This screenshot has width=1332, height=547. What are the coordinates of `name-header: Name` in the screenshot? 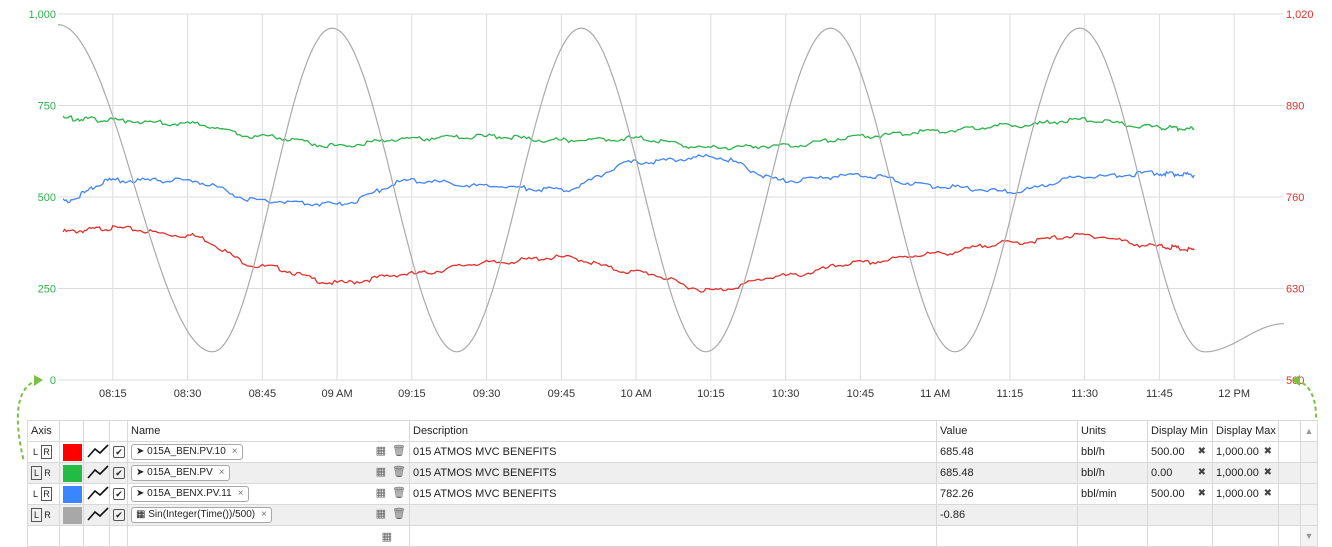 It's located at (268, 431).